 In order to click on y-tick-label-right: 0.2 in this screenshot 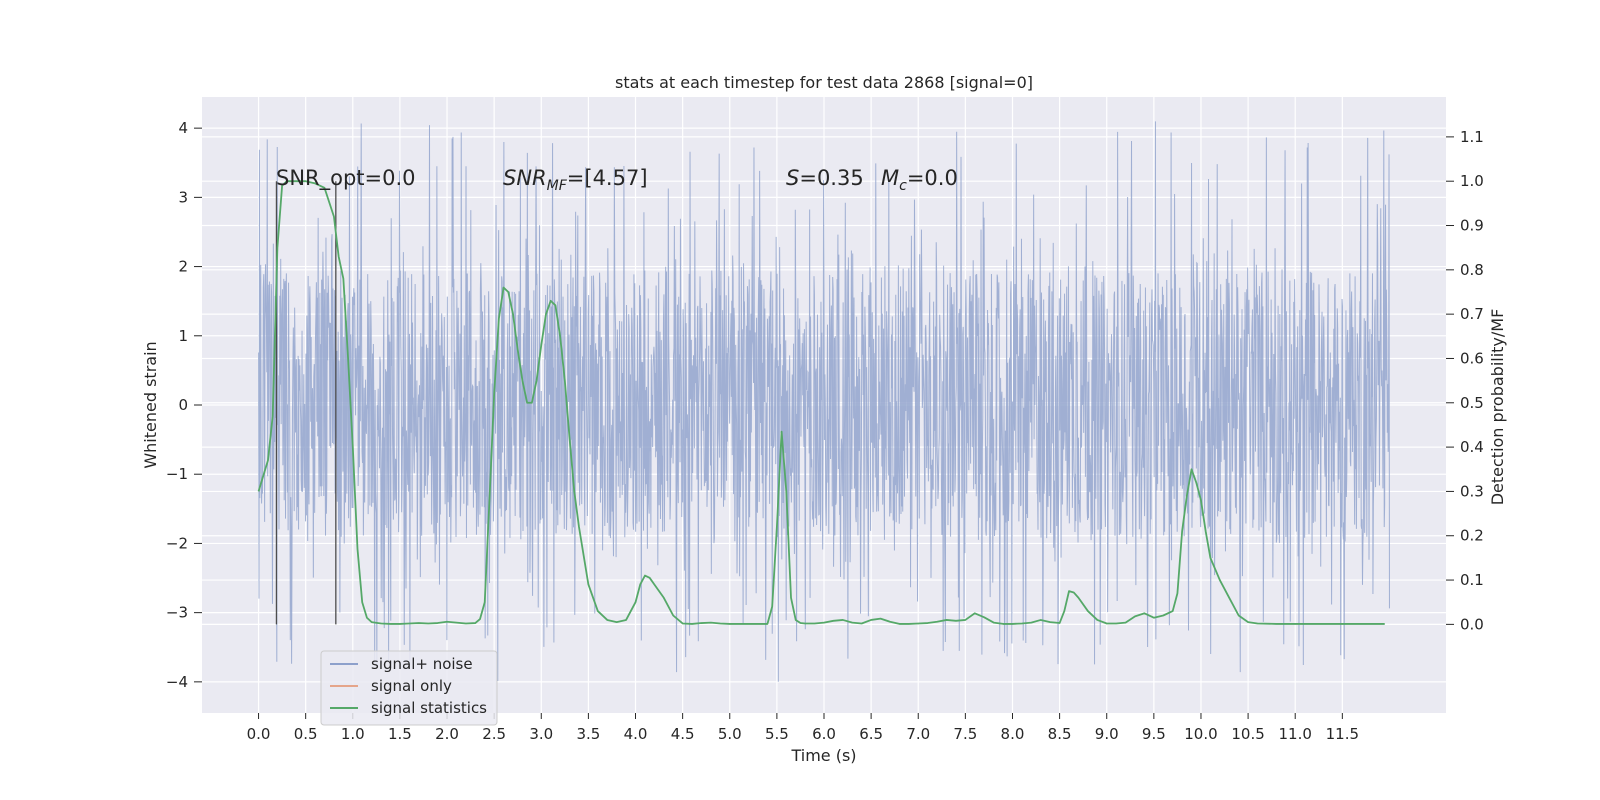, I will do `click(1472, 536)`.